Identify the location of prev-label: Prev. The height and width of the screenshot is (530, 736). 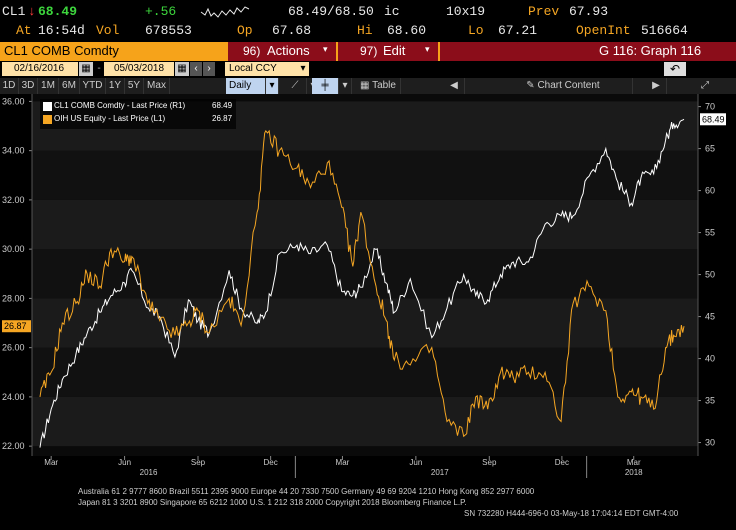
(544, 11).